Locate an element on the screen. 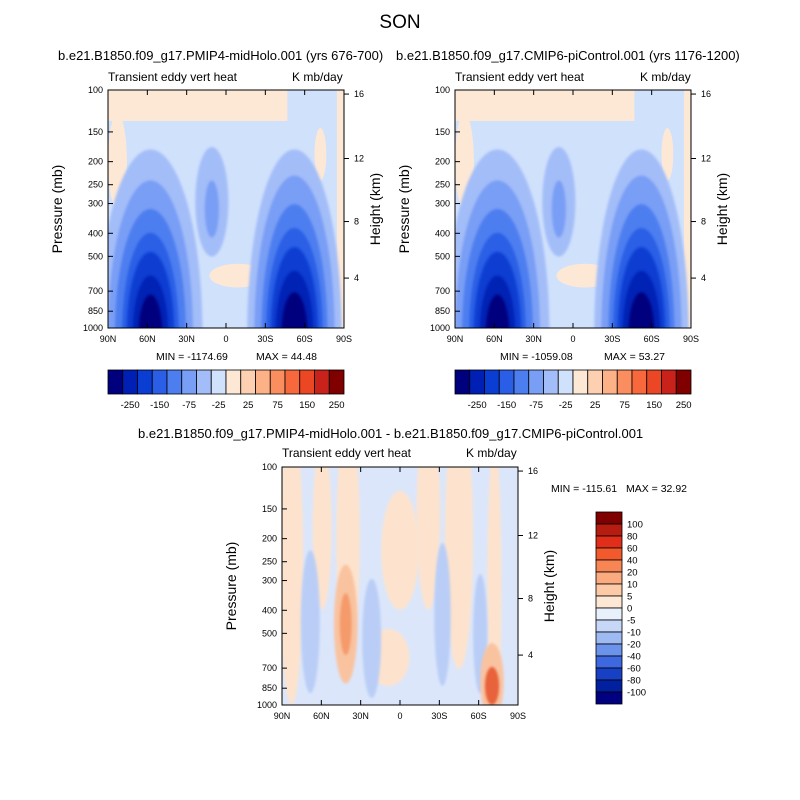  panel3-height-tick-label: 8 is located at coordinates (530, 599).